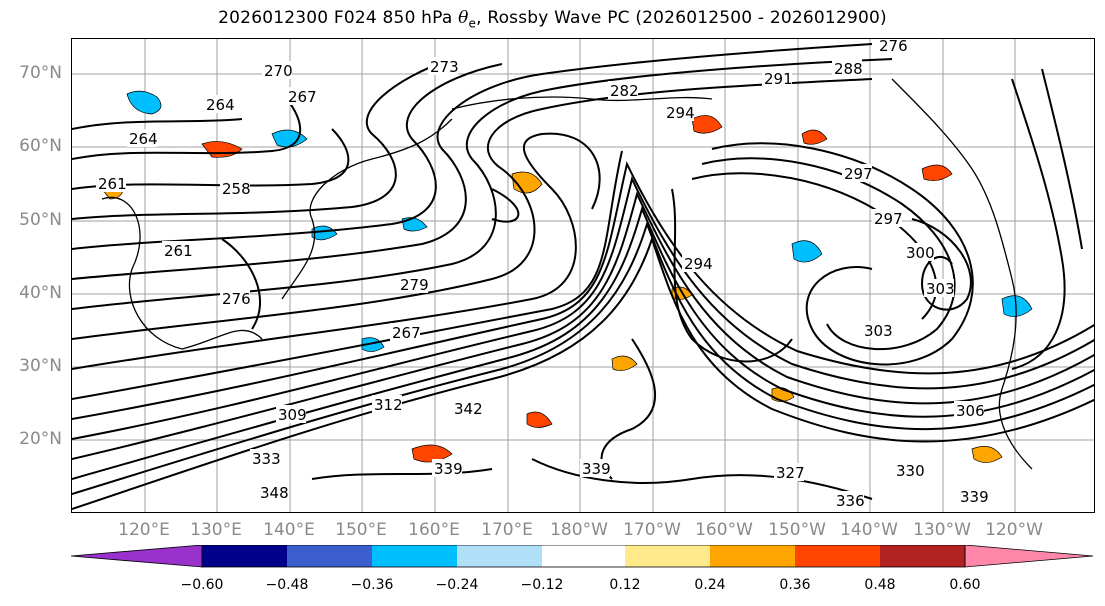 This screenshot has width=1105, height=606. I want to click on lon-label: 150°W, so click(797, 530).